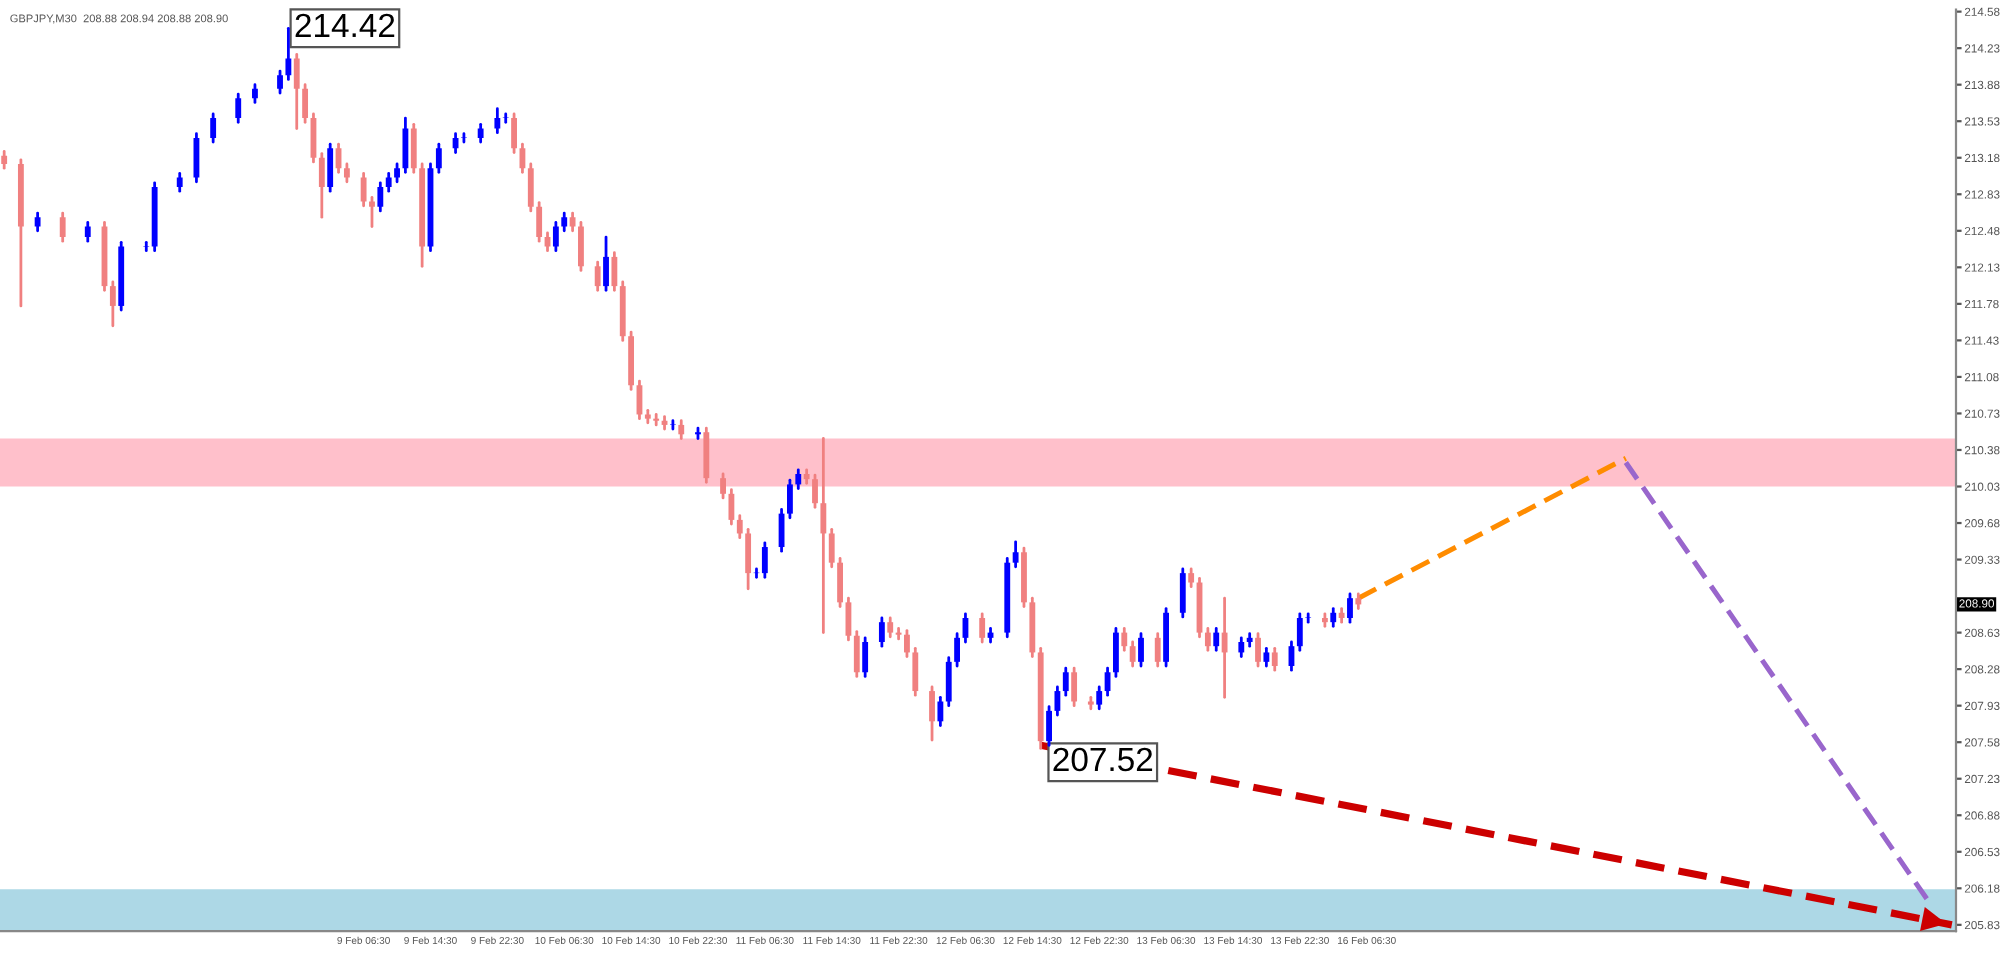 The width and height of the screenshot is (2000, 954). What do you see at coordinates (1103, 759) in the screenshot?
I see `annotation: 207.52` at bounding box center [1103, 759].